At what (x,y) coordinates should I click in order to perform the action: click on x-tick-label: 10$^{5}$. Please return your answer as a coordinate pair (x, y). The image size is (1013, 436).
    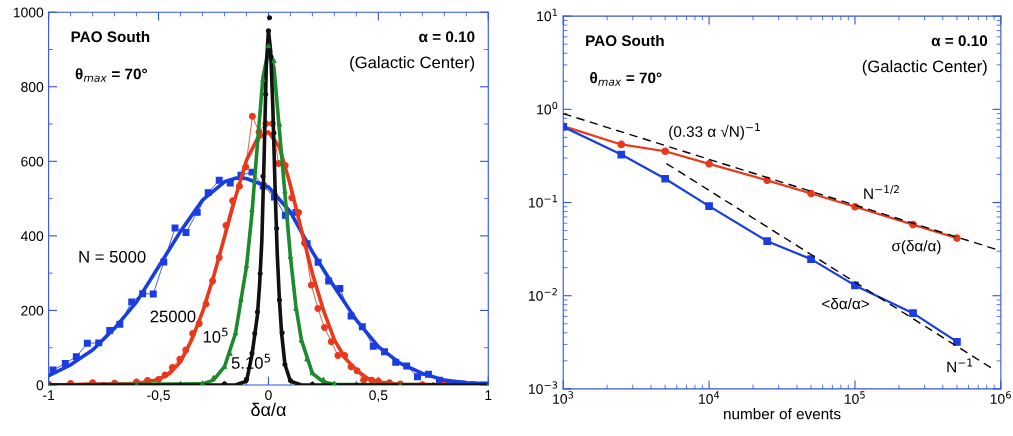
    Looking at the image, I should click on (854, 397).